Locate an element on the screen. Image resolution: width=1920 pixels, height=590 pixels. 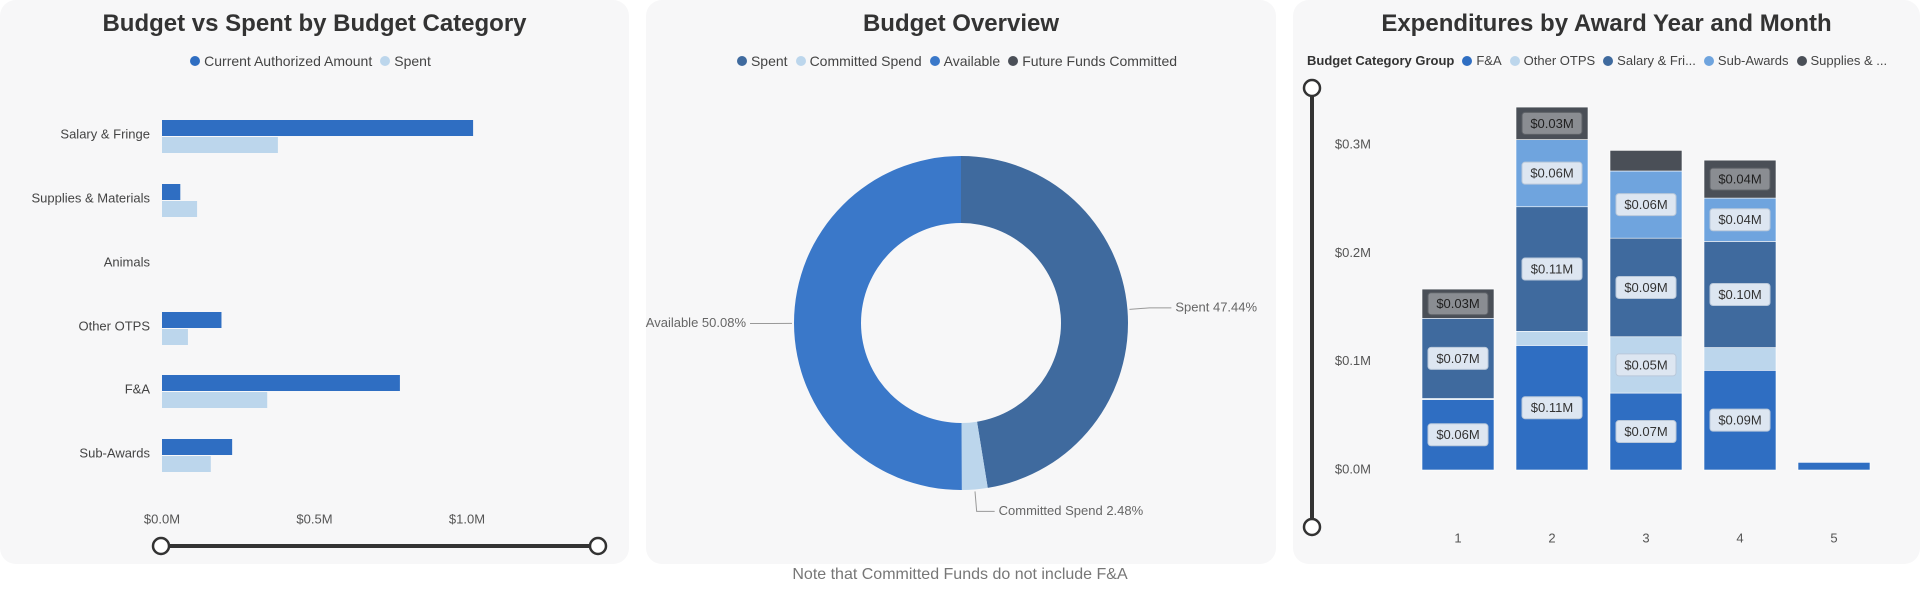
x-tick-label: $0.0M is located at coordinates (162, 518).